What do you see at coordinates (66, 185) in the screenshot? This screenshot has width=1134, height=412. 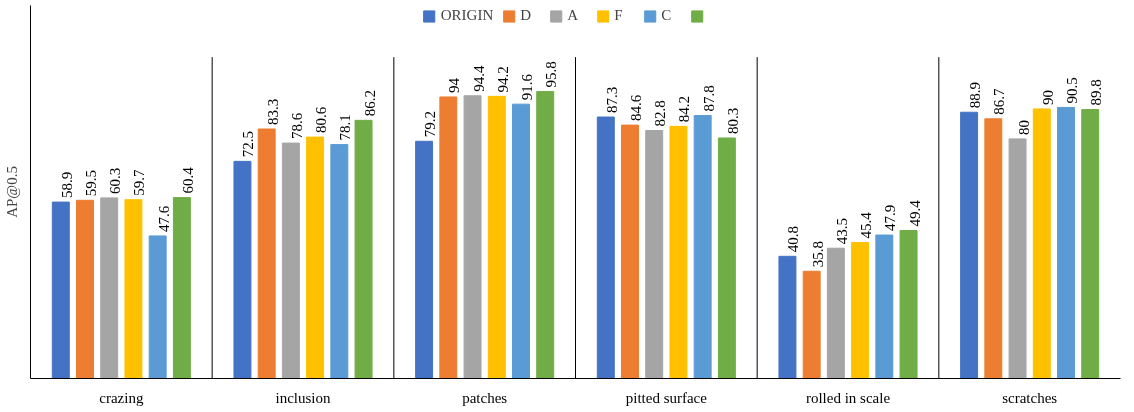 I see `data-label: 58.9` at bounding box center [66, 185].